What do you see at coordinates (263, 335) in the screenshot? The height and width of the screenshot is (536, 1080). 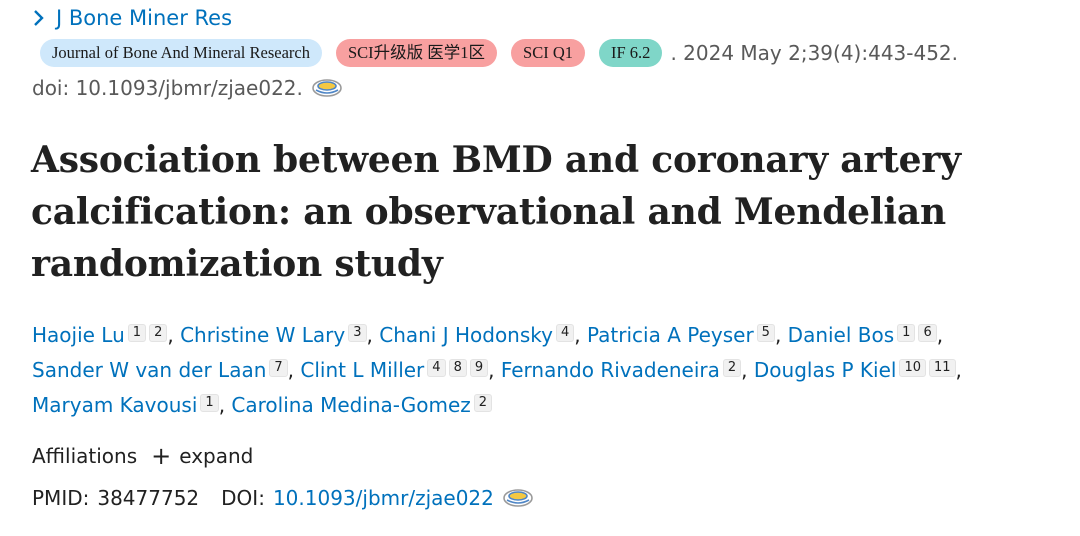 I see `author-link: Christine W Lary` at bounding box center [263, 335].